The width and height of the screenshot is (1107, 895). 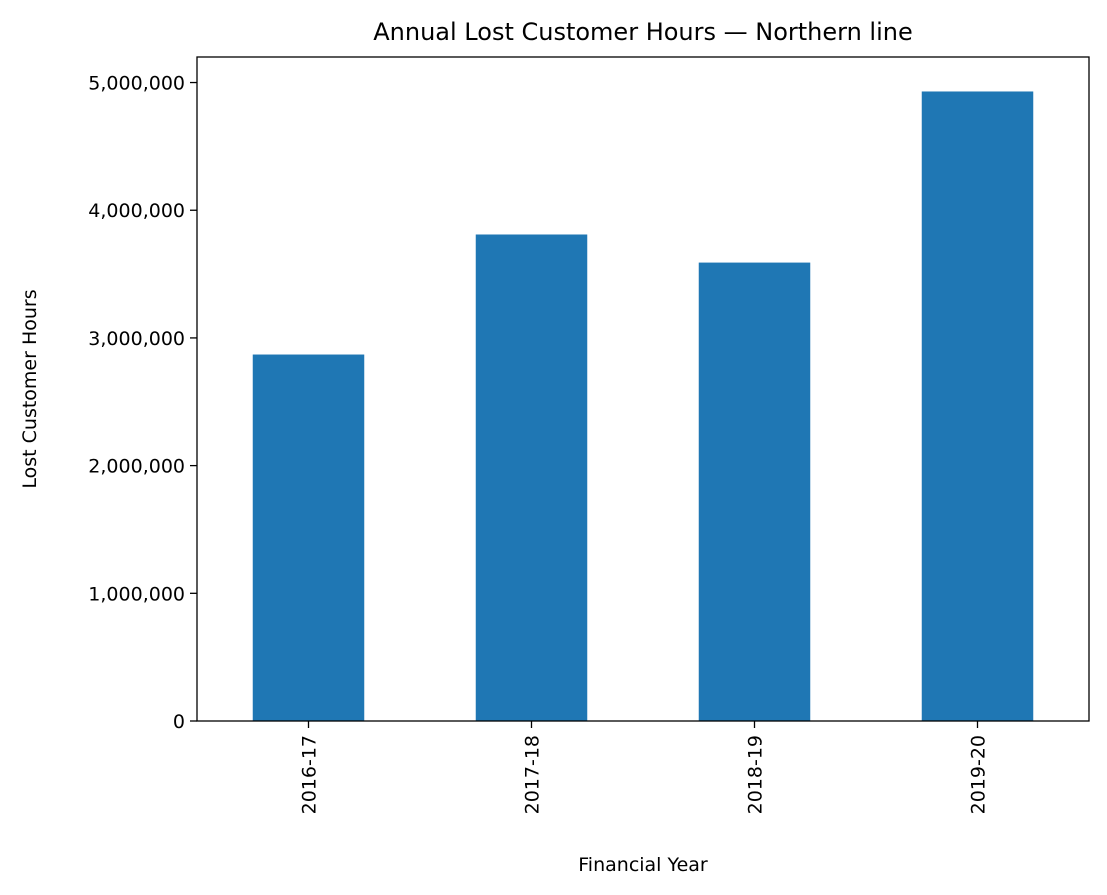 I want to click on y-axis-label: Lost Customer Hours, so click(x=30, y=388).